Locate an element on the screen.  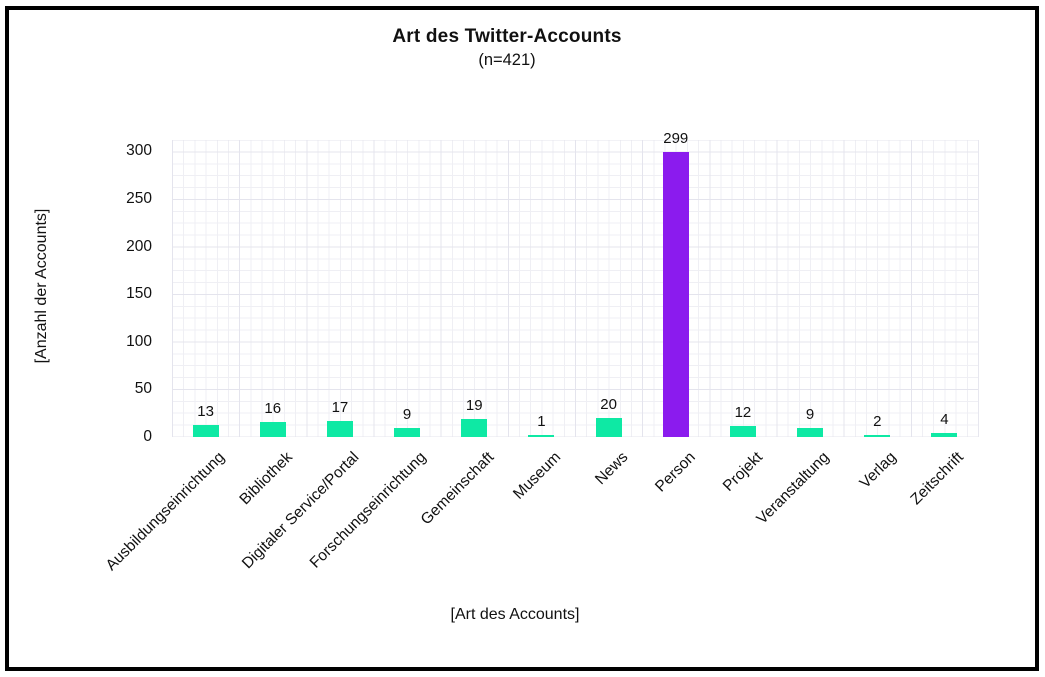
bar-forschungseinrichtung is located at coordinates (407, 432).